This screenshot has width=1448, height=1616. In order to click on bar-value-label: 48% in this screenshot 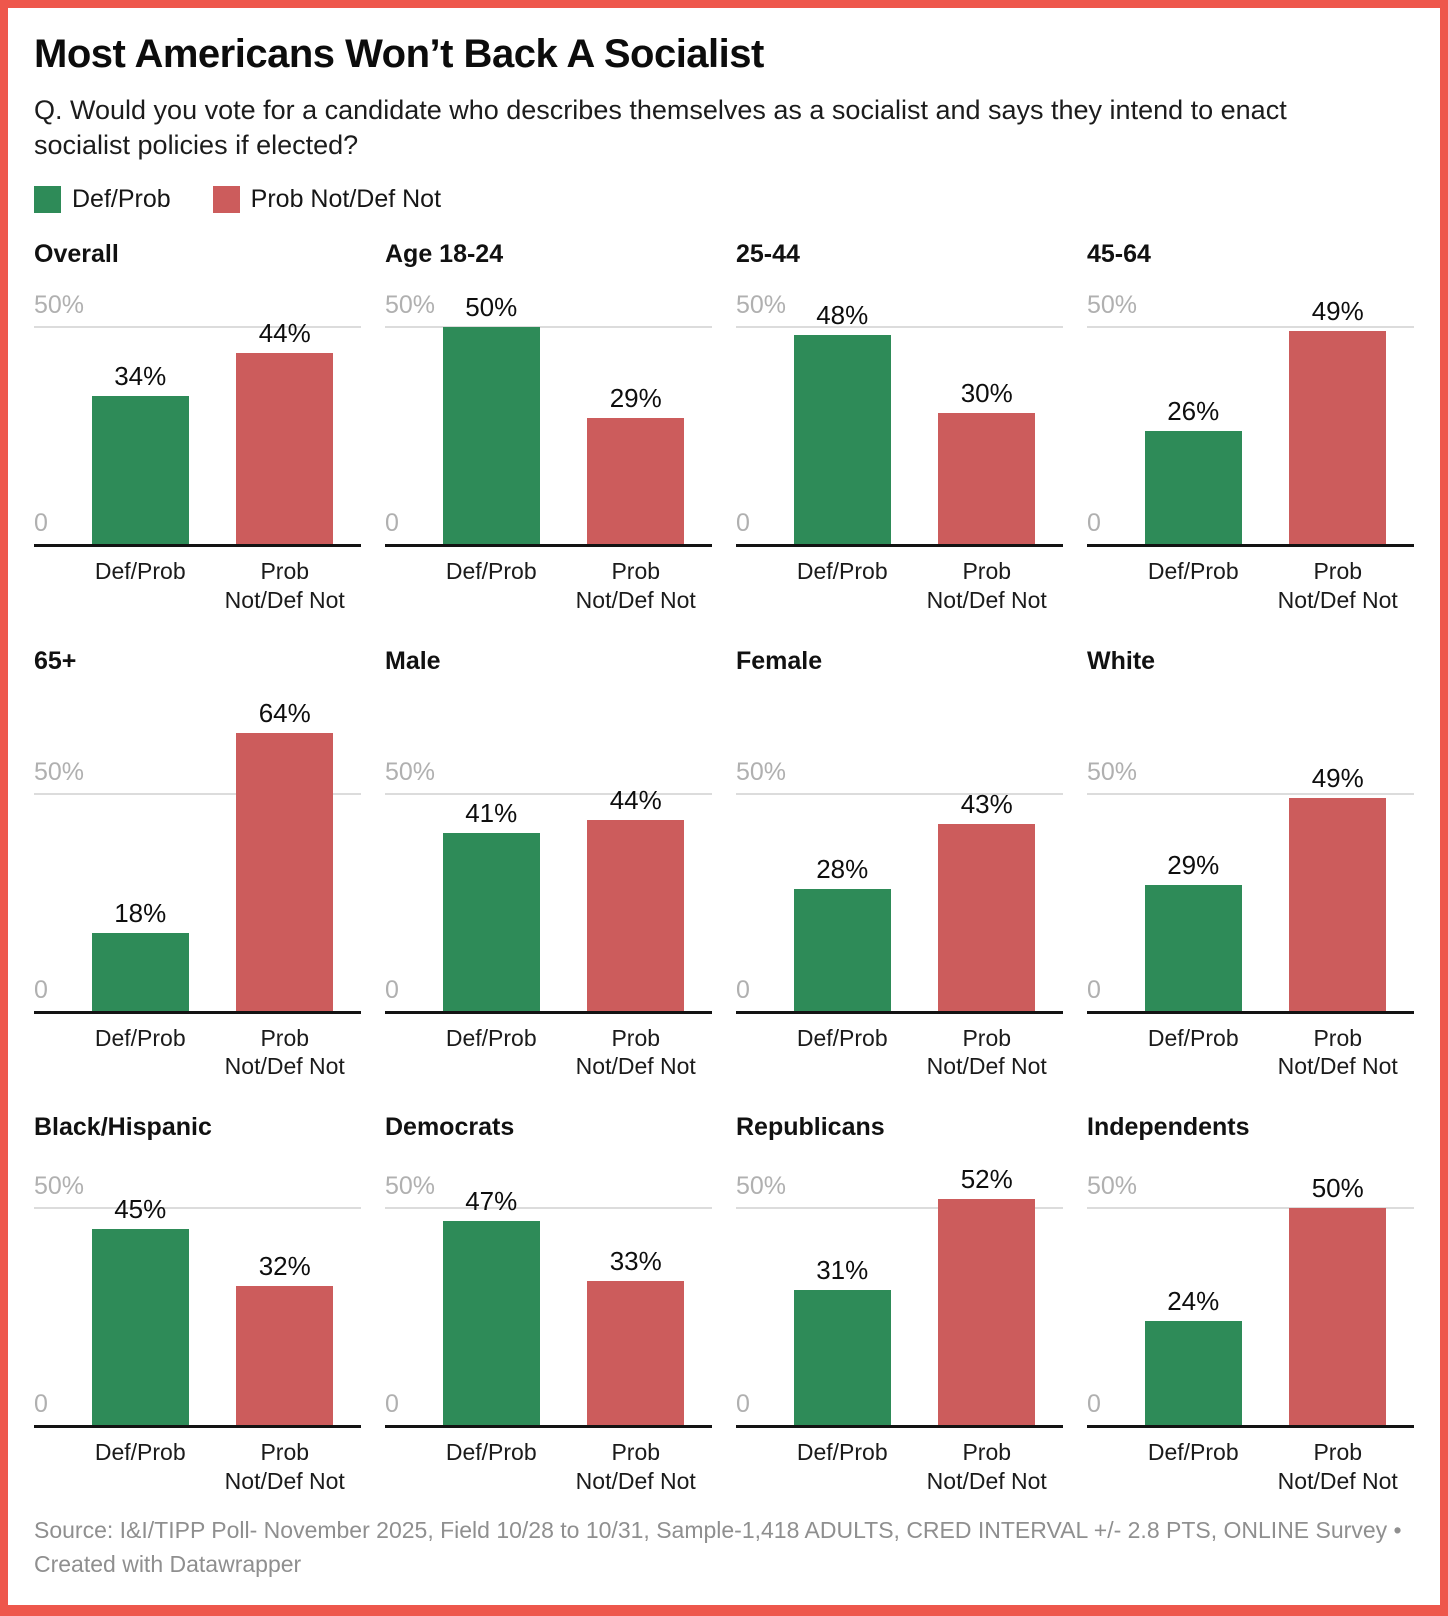, I will do `click(842, 315)`.